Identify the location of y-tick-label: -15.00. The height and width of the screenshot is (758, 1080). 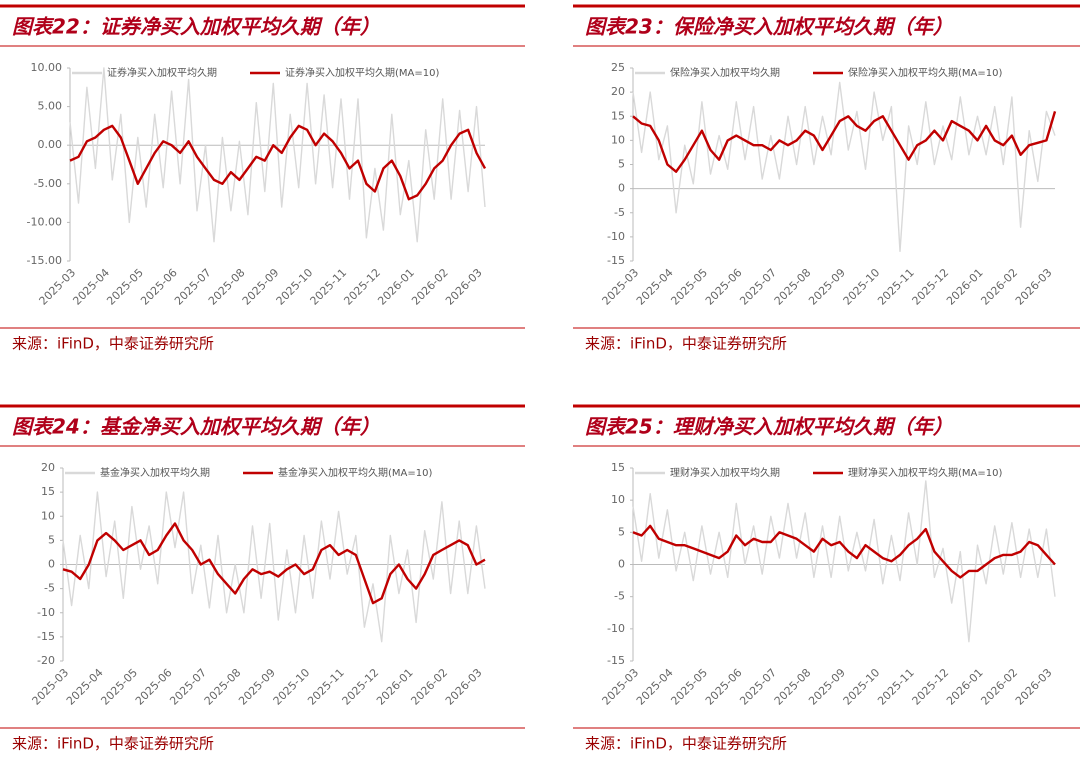
(44, 260).